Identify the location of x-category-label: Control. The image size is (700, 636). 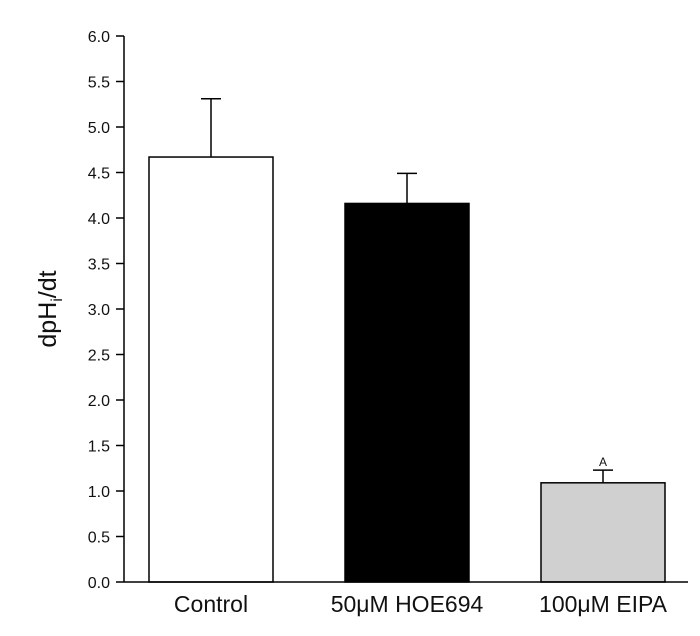
(211, 604).